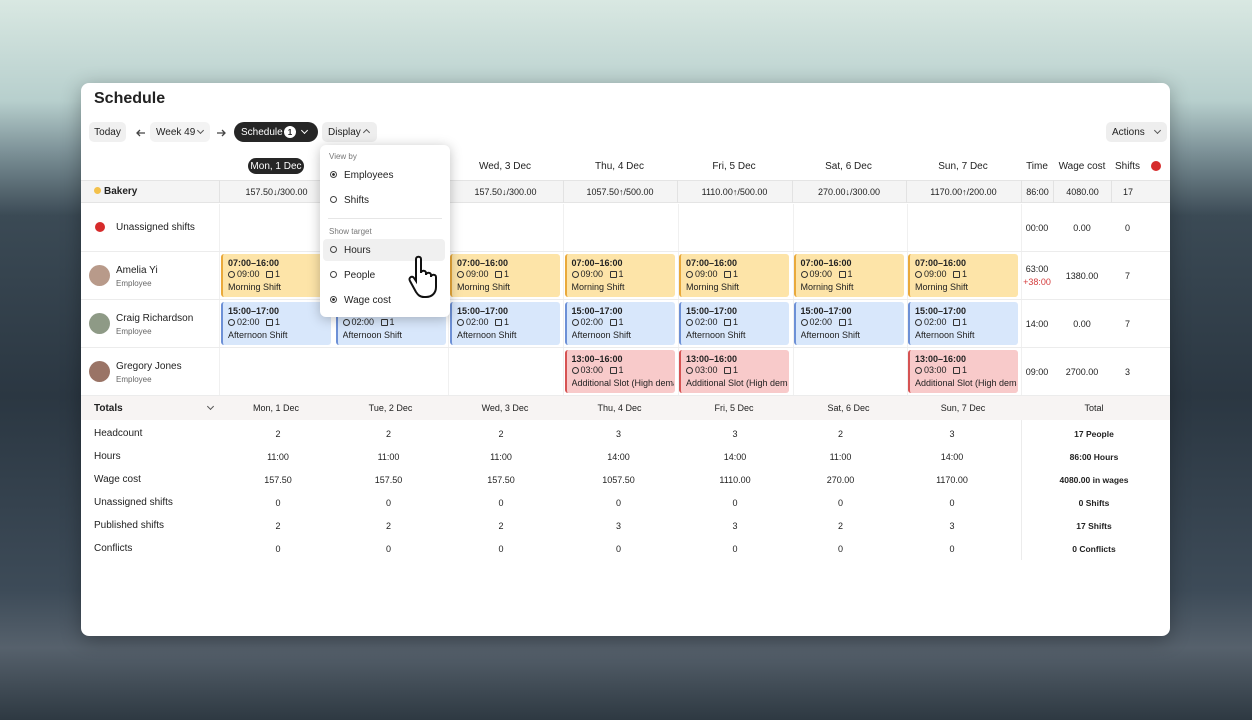 This screenshot has width=1252, height=720. What do you see at coordinates (100, 227) in the screenshot?
I see `unassigned-icon` at bounding box center [100, 227].